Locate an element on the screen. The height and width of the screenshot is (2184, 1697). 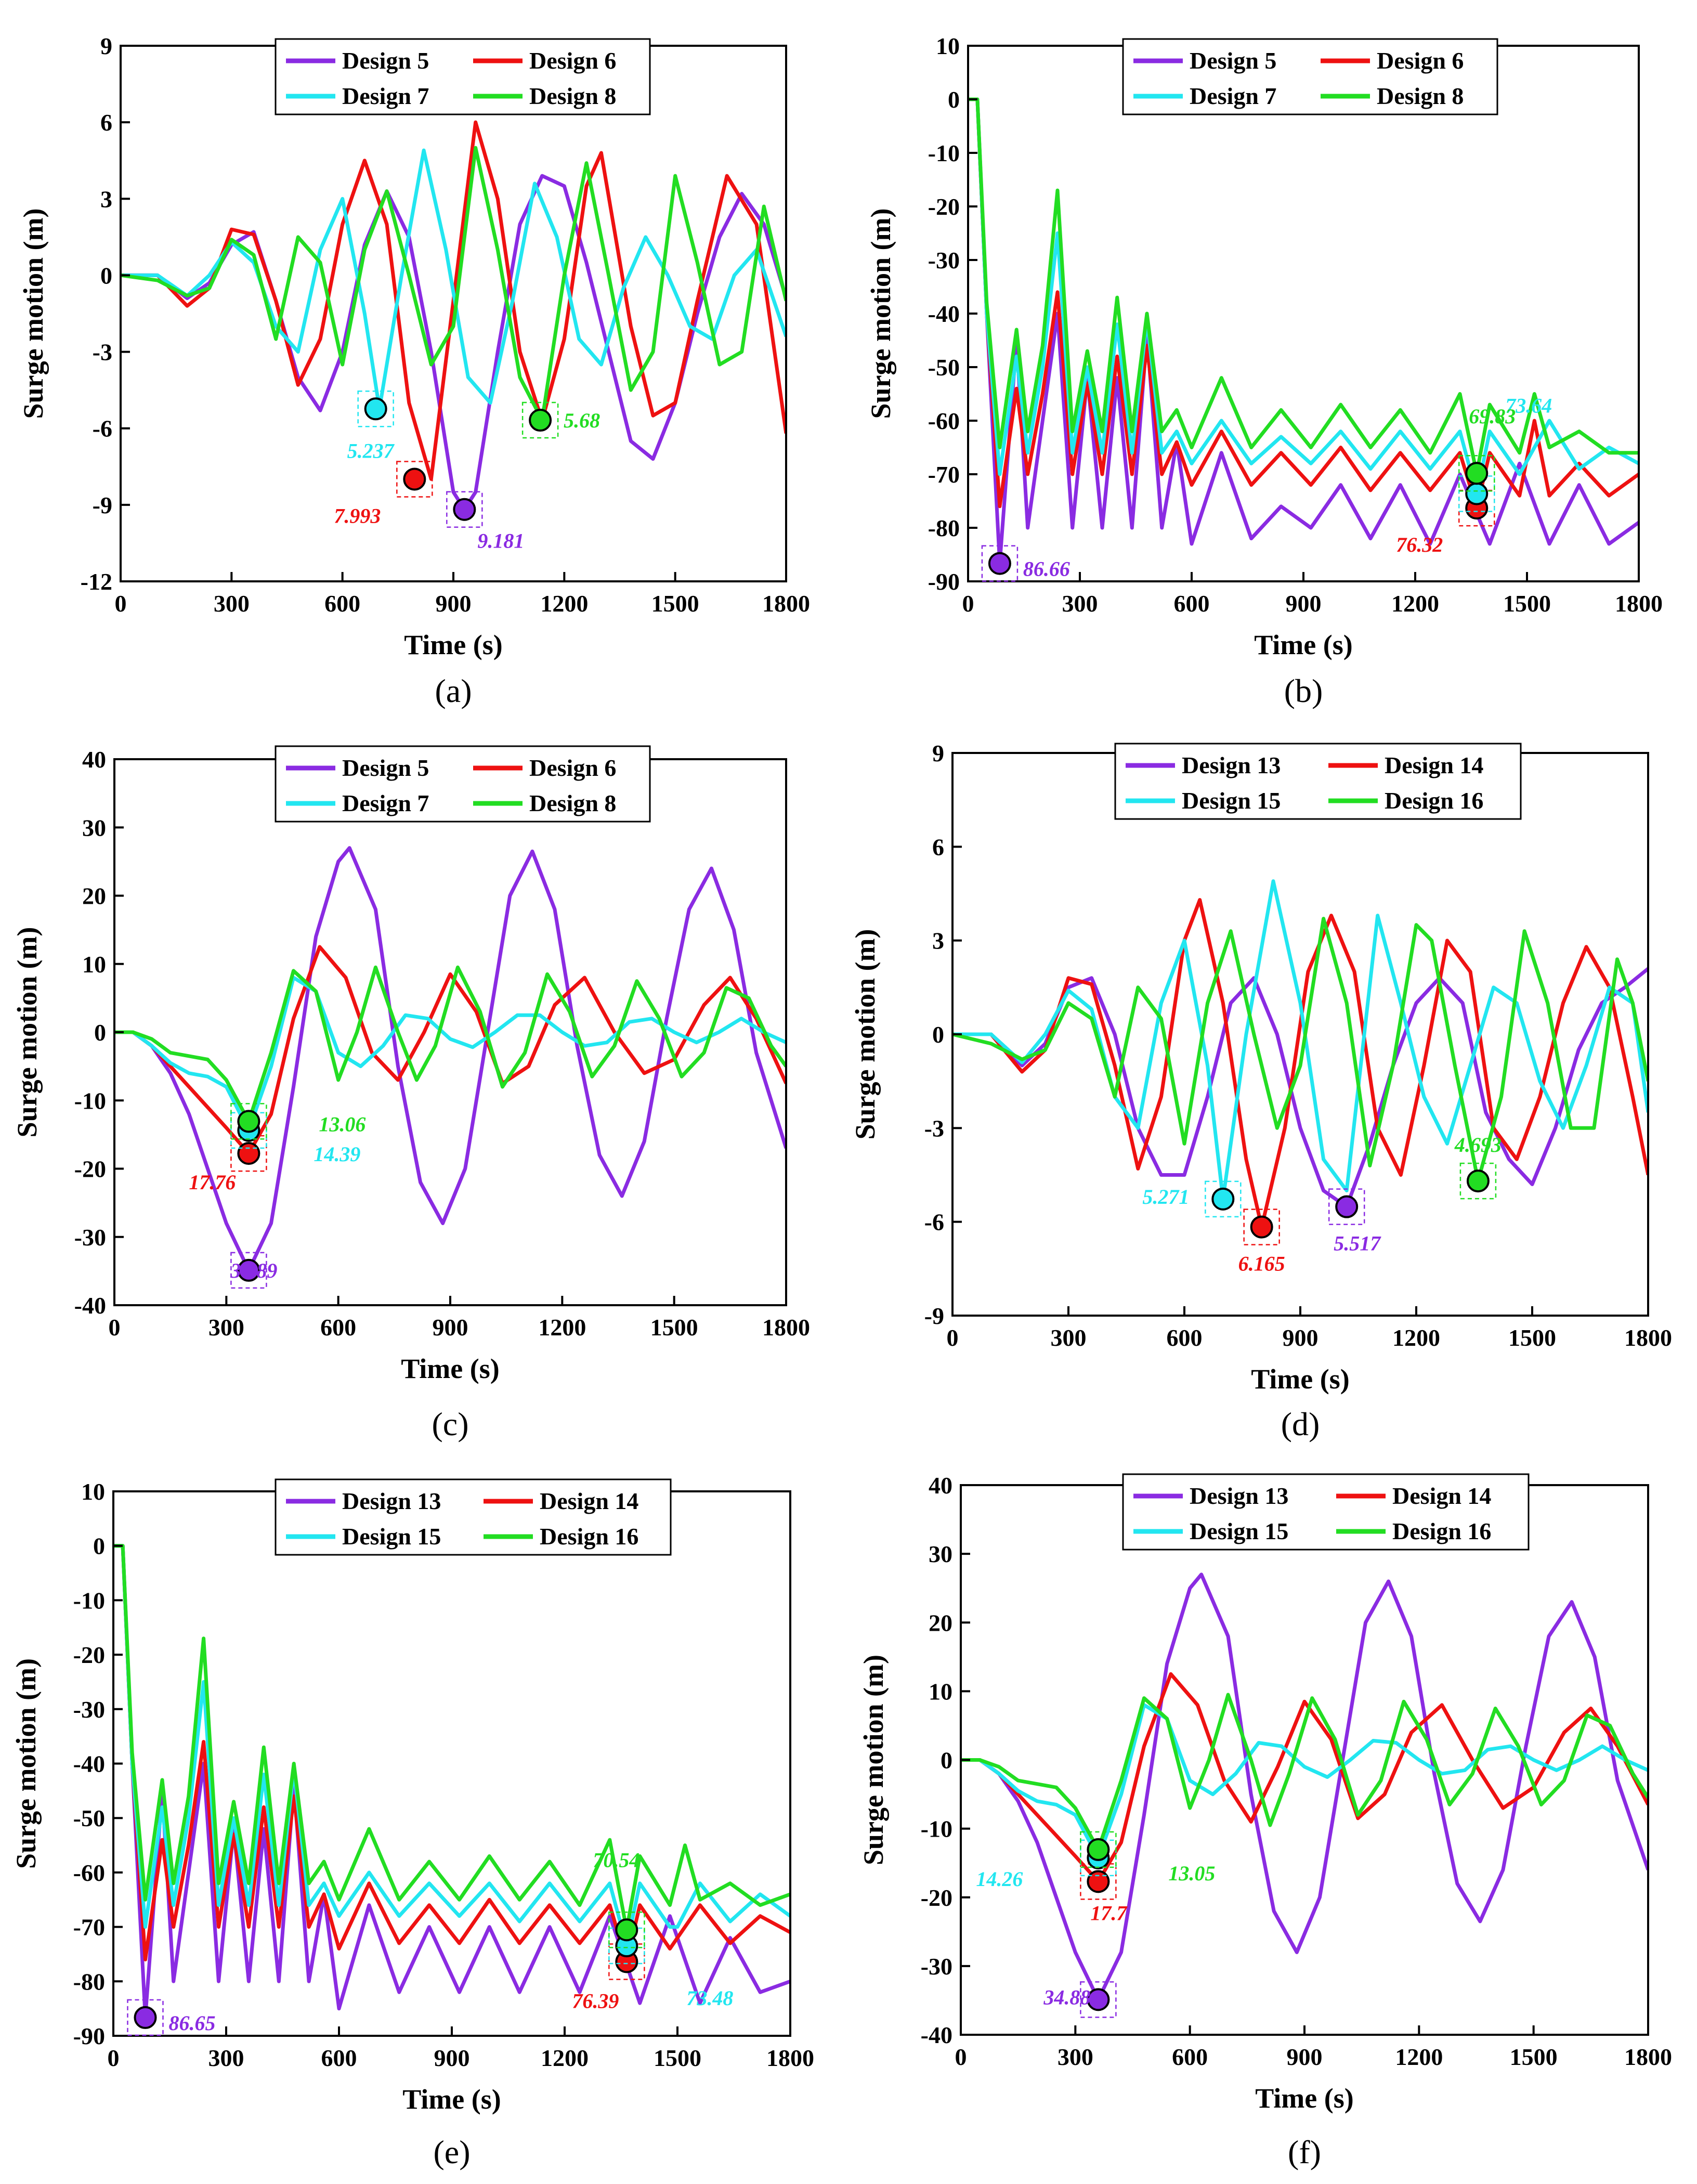
annotation-label: 6.165 is located at coordinates (1261, 1264).